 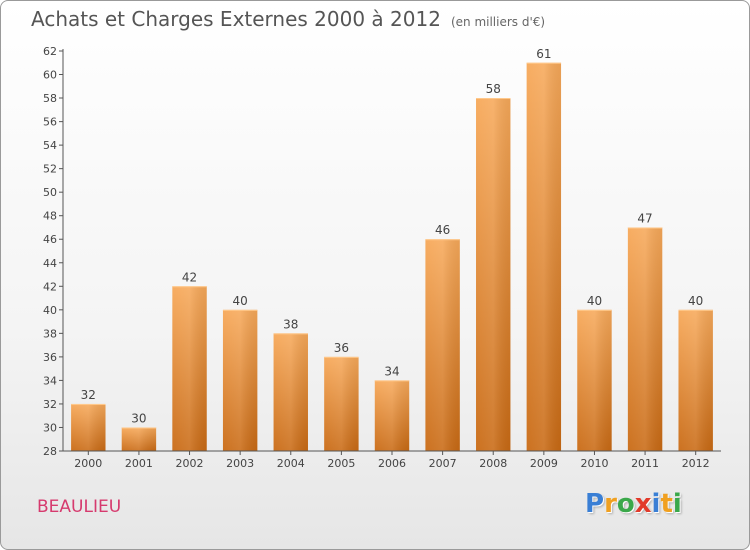 I want to click on logo-letter: r, so click(x=610, y=504).